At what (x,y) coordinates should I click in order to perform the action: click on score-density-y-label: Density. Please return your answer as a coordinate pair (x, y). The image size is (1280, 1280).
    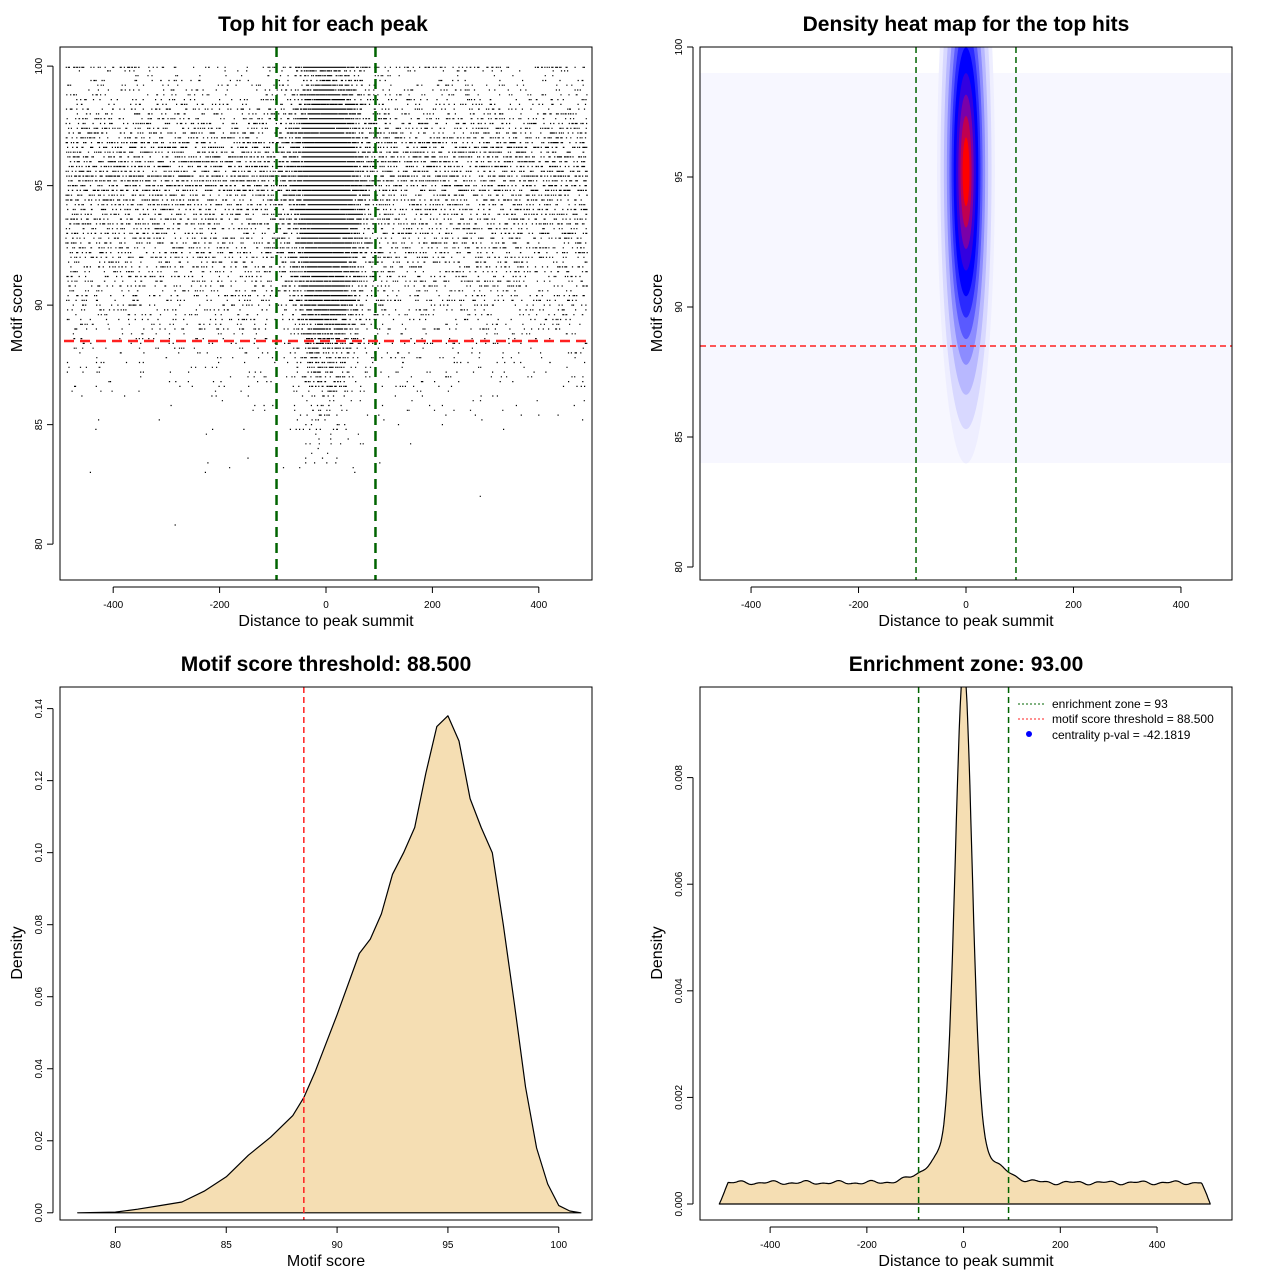
    Looking at the image, I should click on (17, 952).